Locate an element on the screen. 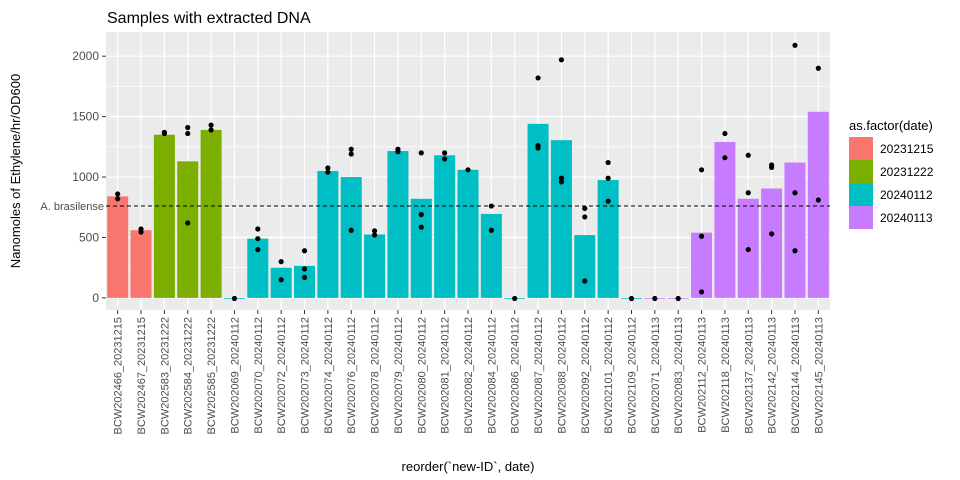 The image size is (960, 480). x-tick-label: BCW202088_20240112 is located at coordinates (562, 375).